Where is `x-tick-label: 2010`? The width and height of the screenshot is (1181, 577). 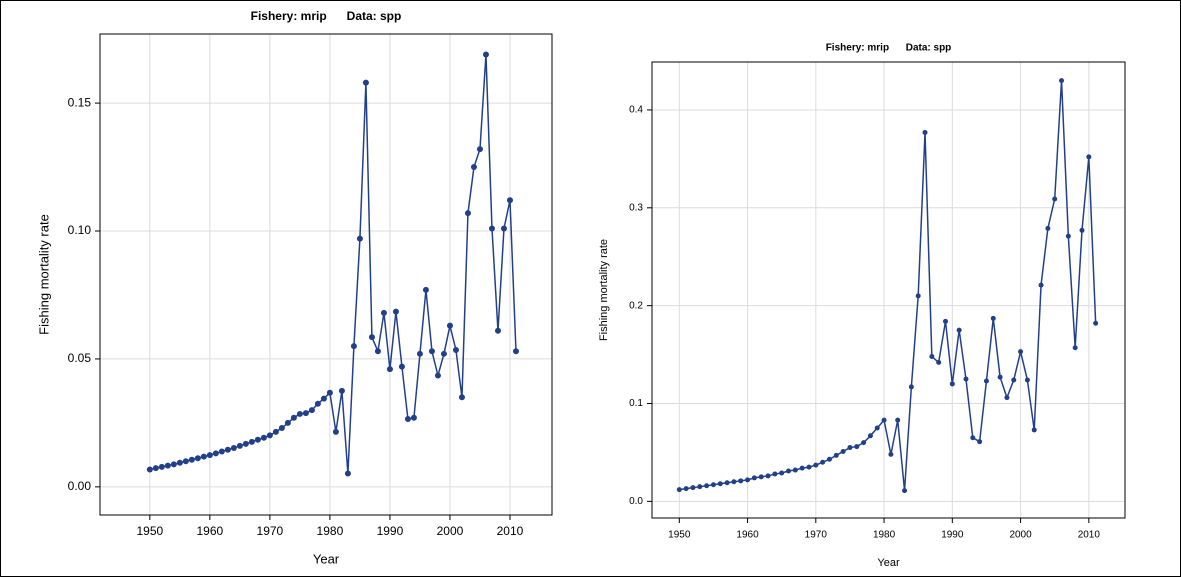 x-tick-label: 2010 is located at coordinates (510, 531).